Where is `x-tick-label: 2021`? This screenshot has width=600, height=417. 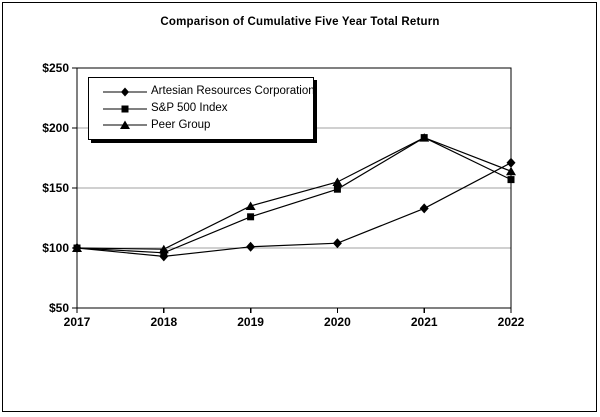 x-tick-label: 2021 is located at coordinates (424, 322).